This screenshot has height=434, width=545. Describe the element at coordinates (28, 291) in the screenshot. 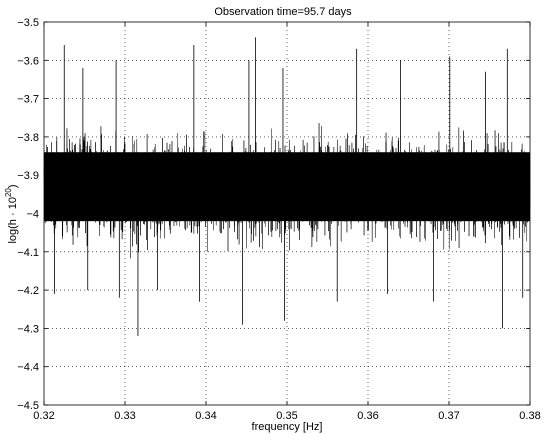

I see `y-tick-label: −4.2` at that location.